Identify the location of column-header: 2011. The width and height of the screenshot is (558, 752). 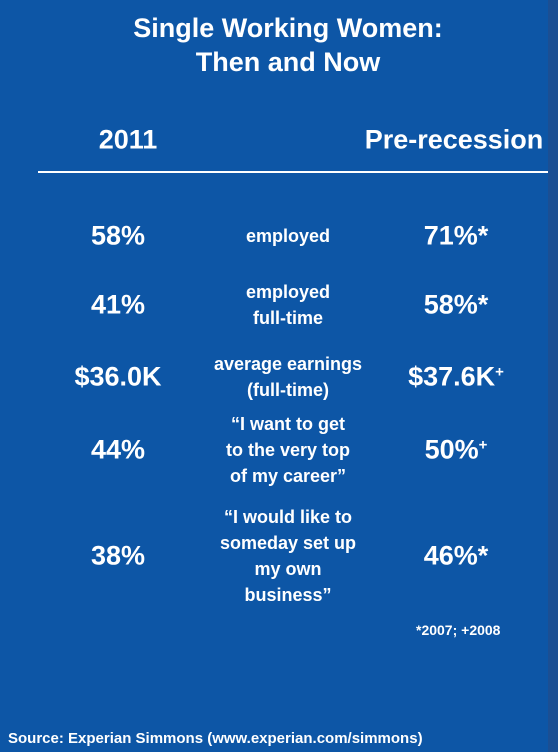
(128, 139).